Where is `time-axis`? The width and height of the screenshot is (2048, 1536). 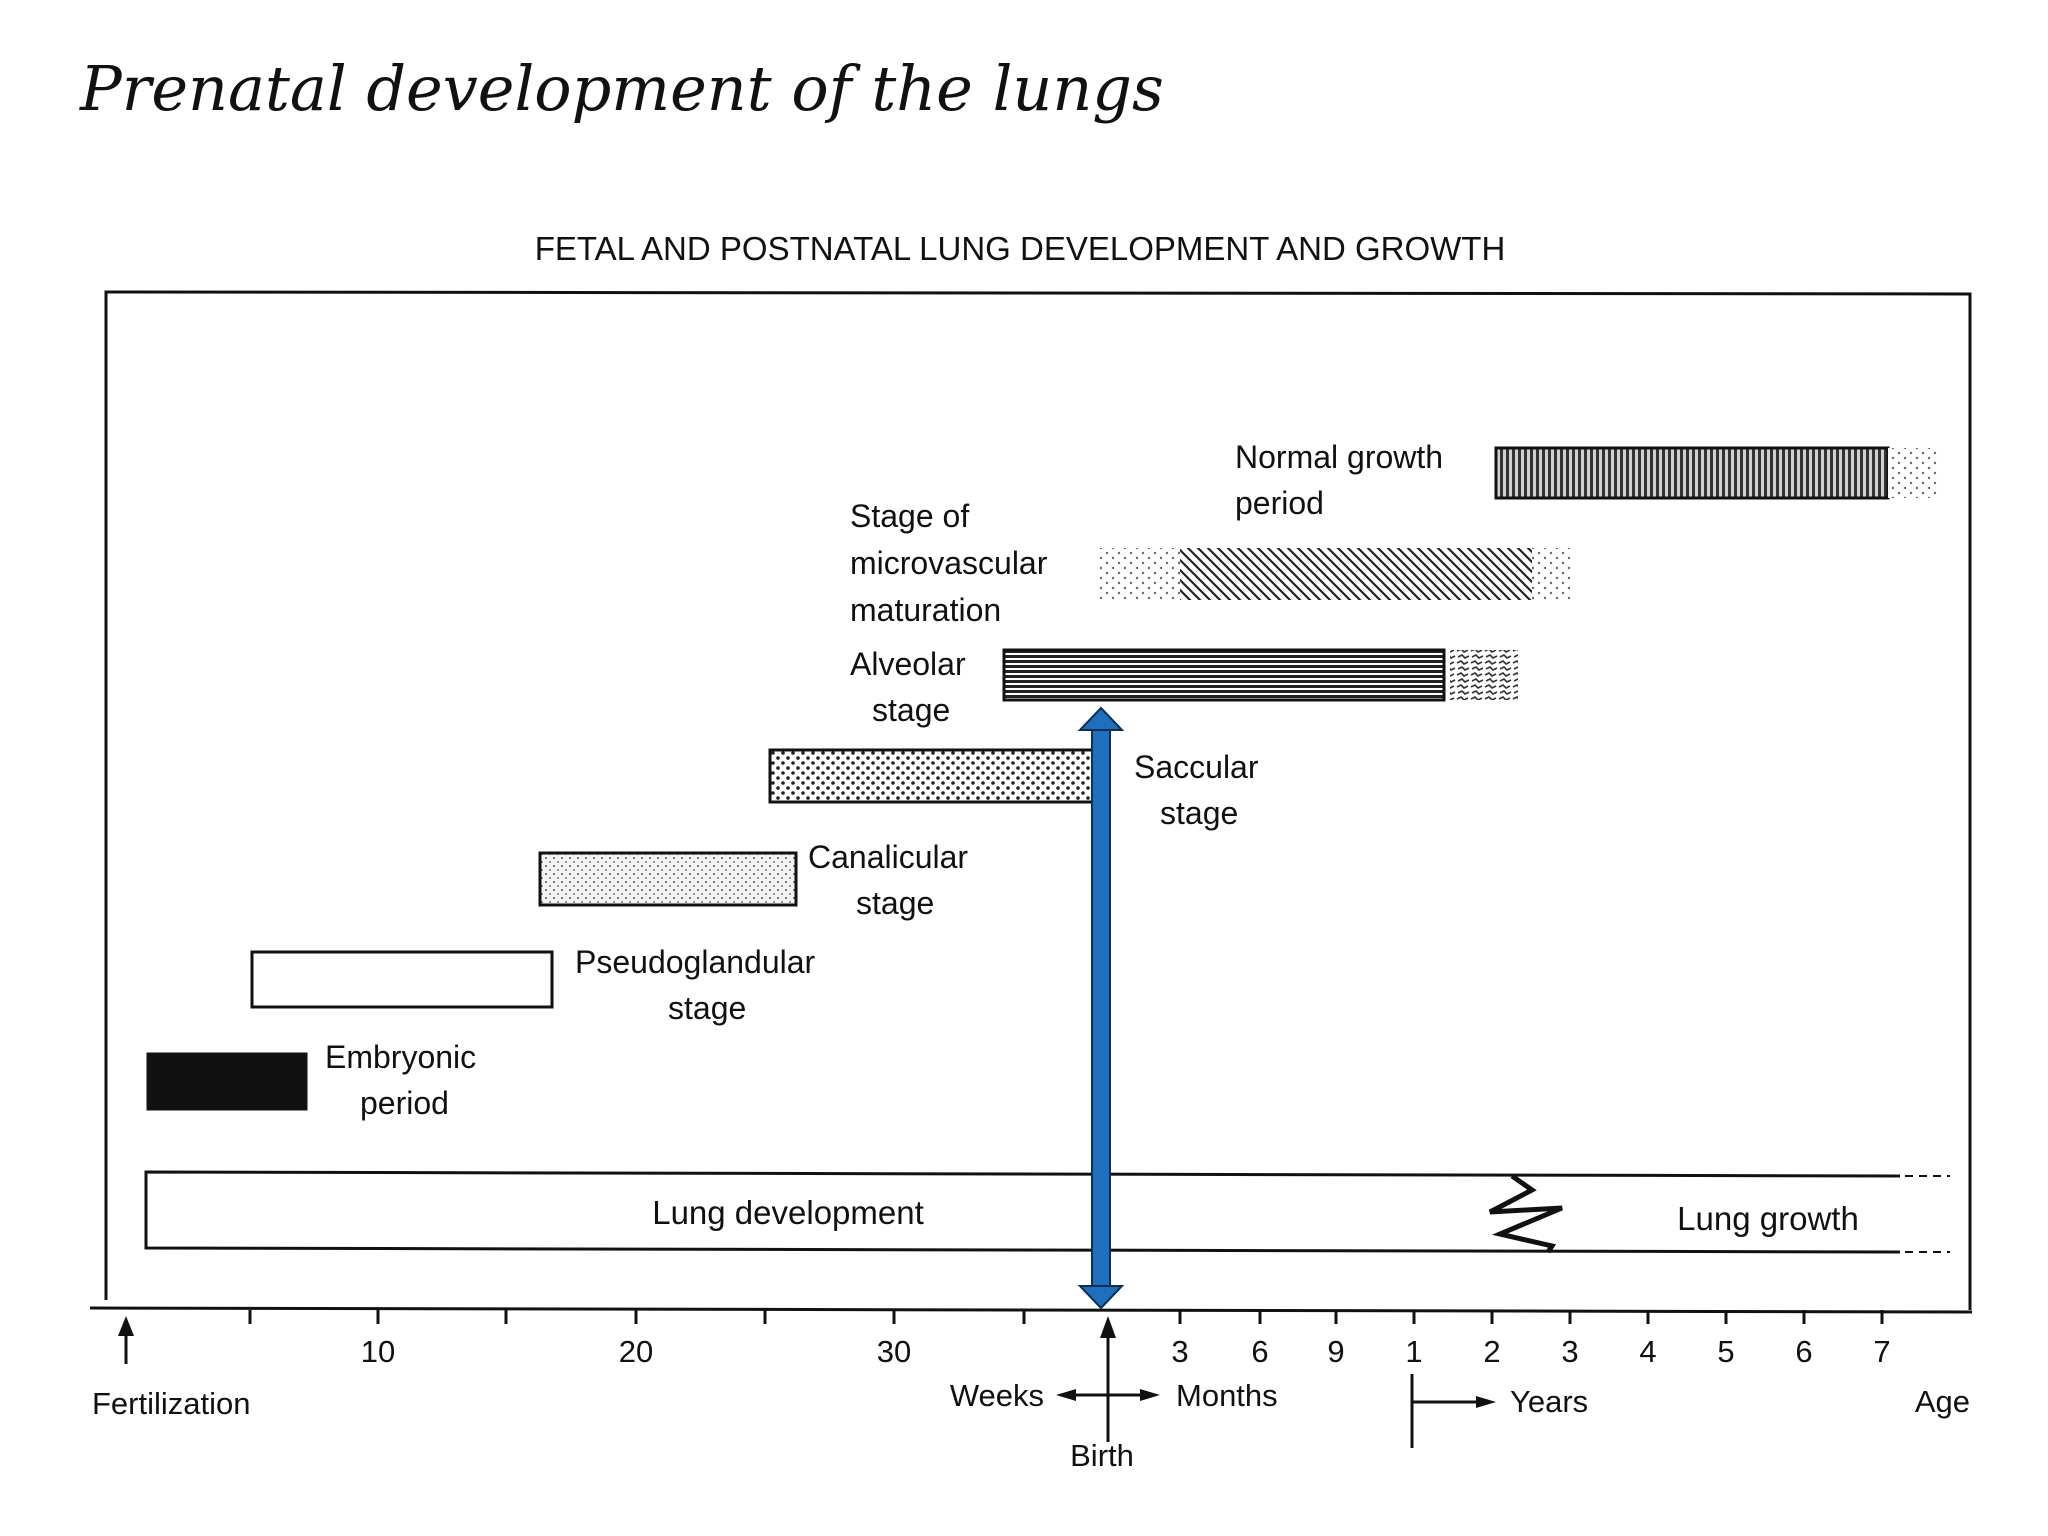 time-axis is located at coordinates (1031, 1315).